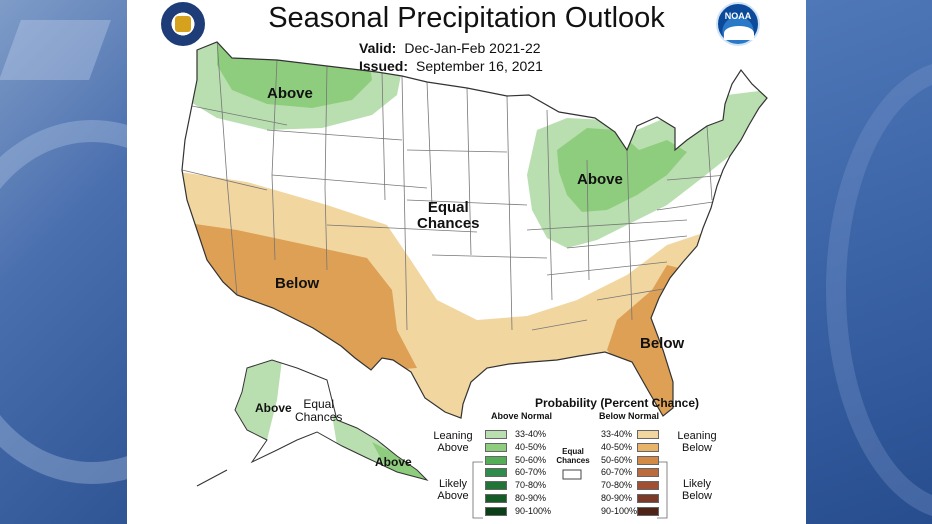 The height and width of the screenshot is (524, 932). I want to click on legend-above-range: 70-80%, so click(531, 485).